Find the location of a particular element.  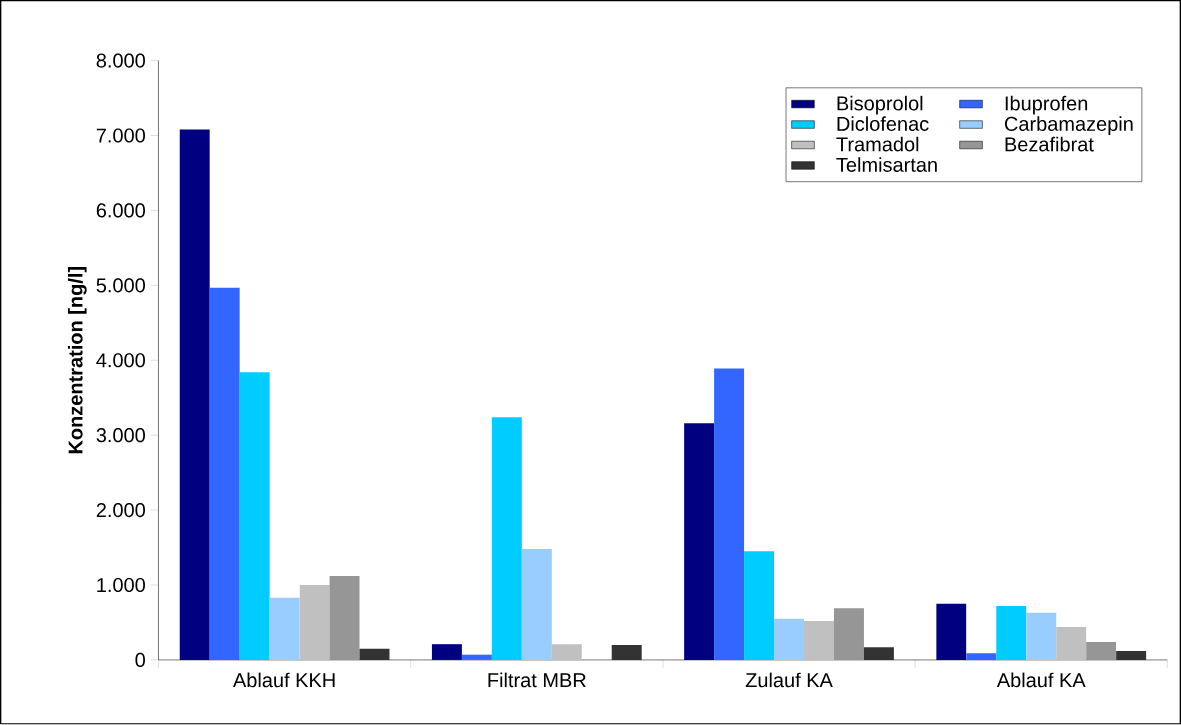

legend-label: Ibuprofen is located at coordinates (1046, 105).